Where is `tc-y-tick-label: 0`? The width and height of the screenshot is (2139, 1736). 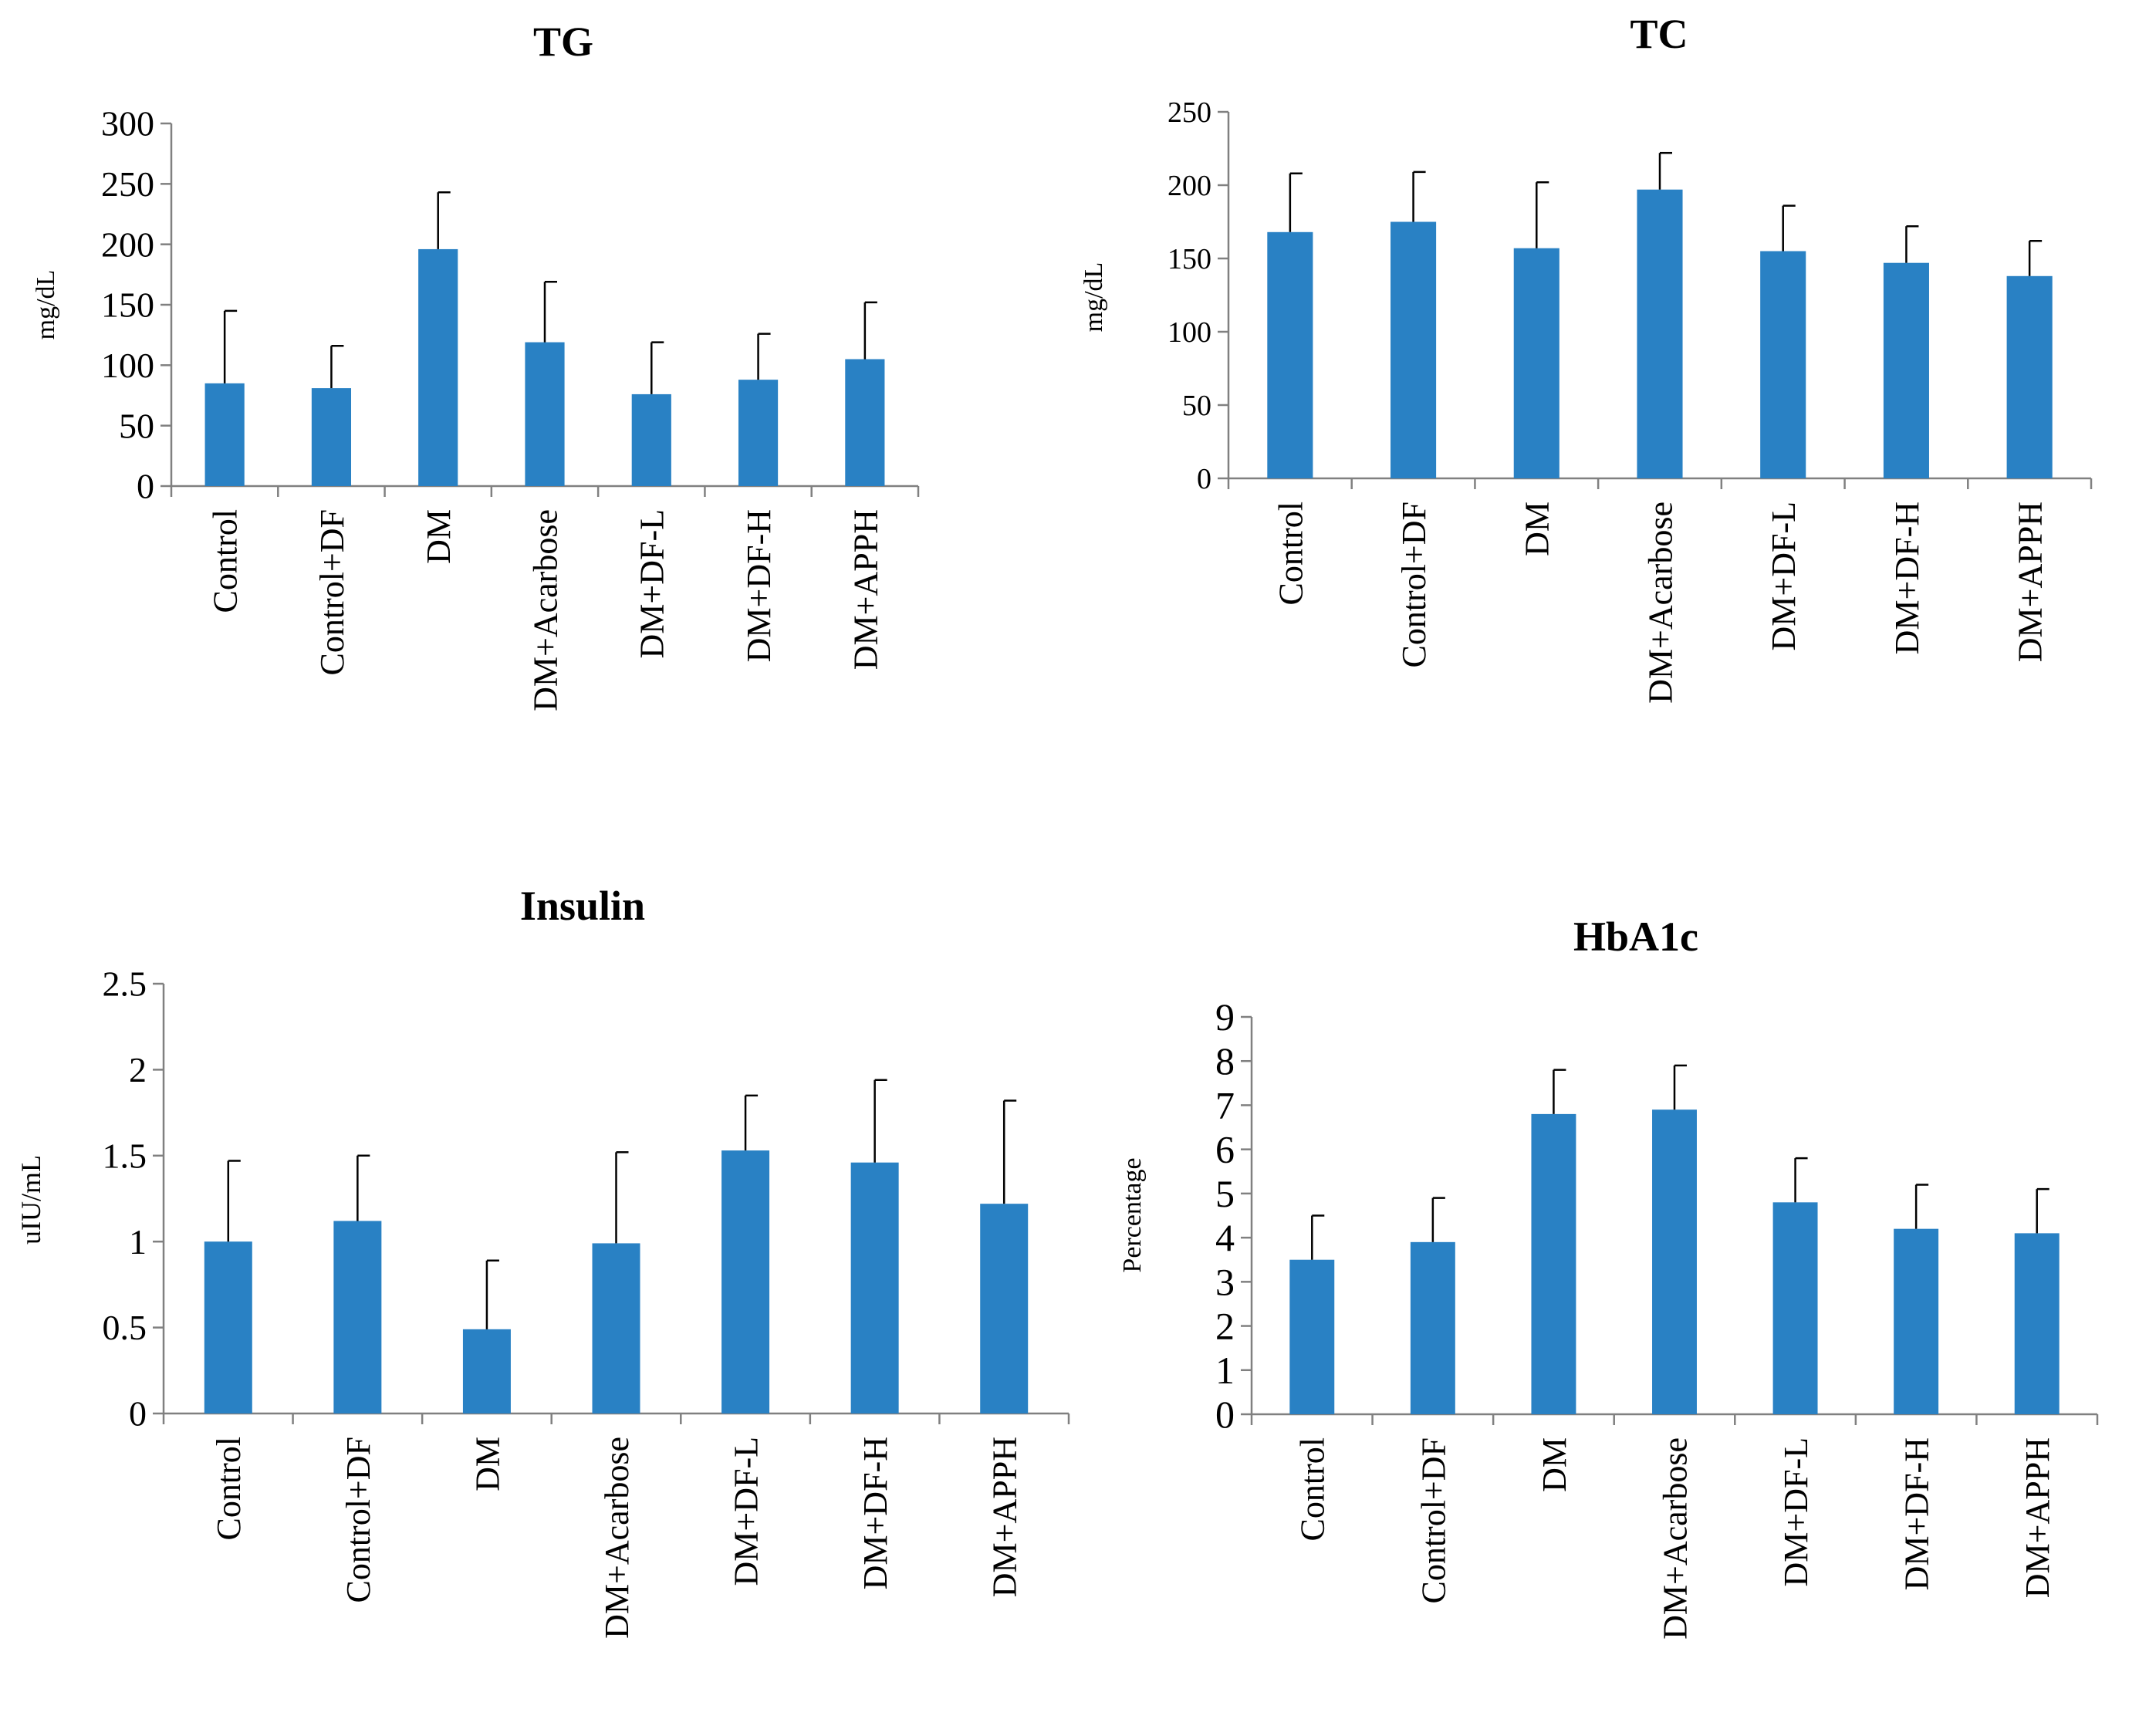
tc-y-tick-label: 0 is located at coordinates (1204, 479).